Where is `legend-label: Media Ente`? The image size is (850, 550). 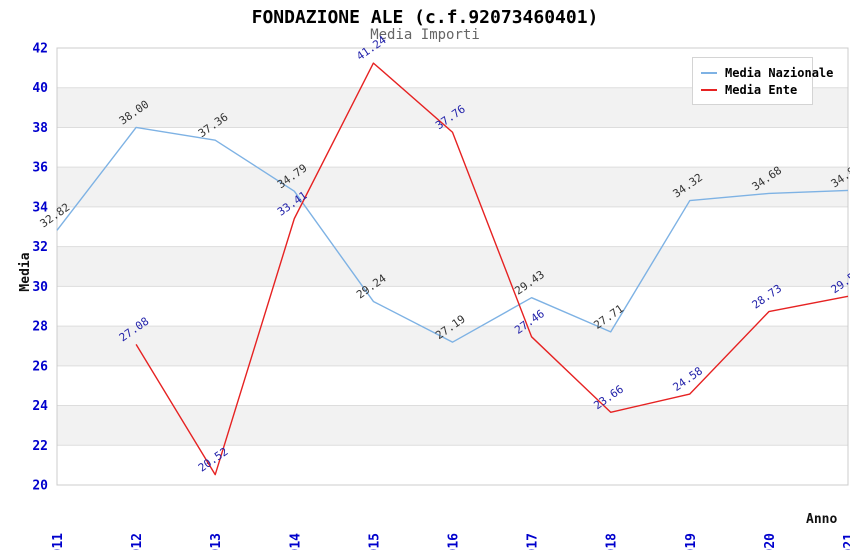 legend-label: Media Ente is located at coordinates (761, 89).